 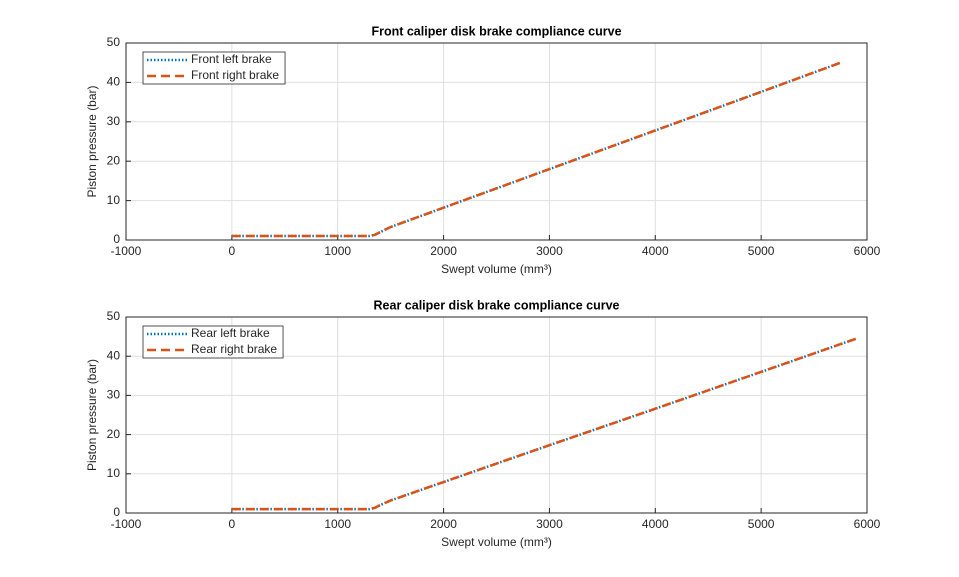 I want to click on legend: Front left brake Front right brake, so click(x=214, y=68).